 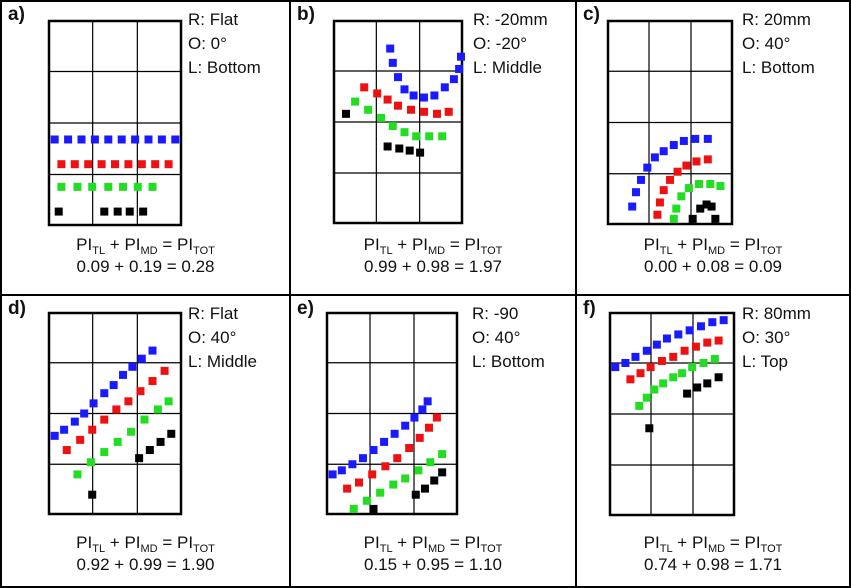 What do you see at coordinates (402, 244) in the screenshot?
I see `plus-sign: +` at bounding box center [402, 244].